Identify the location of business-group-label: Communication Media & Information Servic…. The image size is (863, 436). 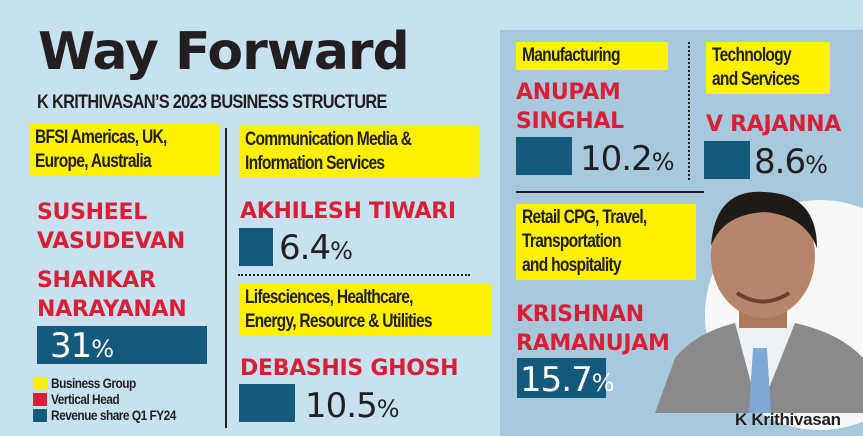
(359, 152).